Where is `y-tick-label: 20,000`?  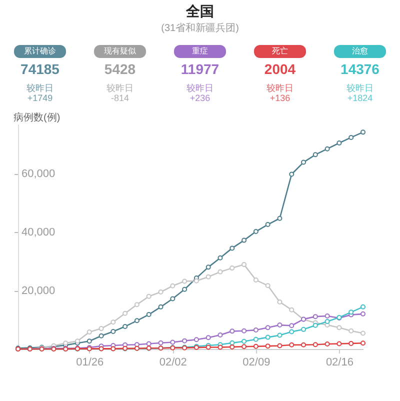 y-tick-label: 20,000 is located at coordinates (39, 291).